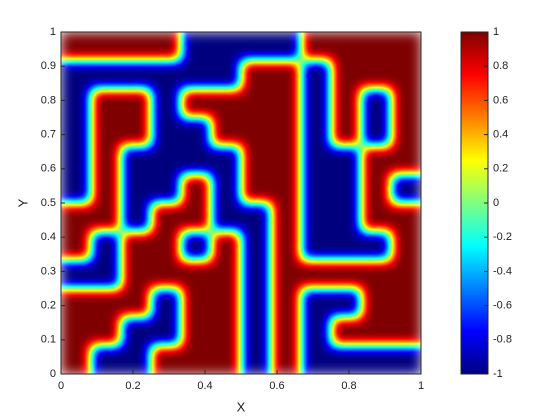  Describe the element at coordinates (48, 271) in the screenshot. I see `y-tick-label: 0.3` at that location.